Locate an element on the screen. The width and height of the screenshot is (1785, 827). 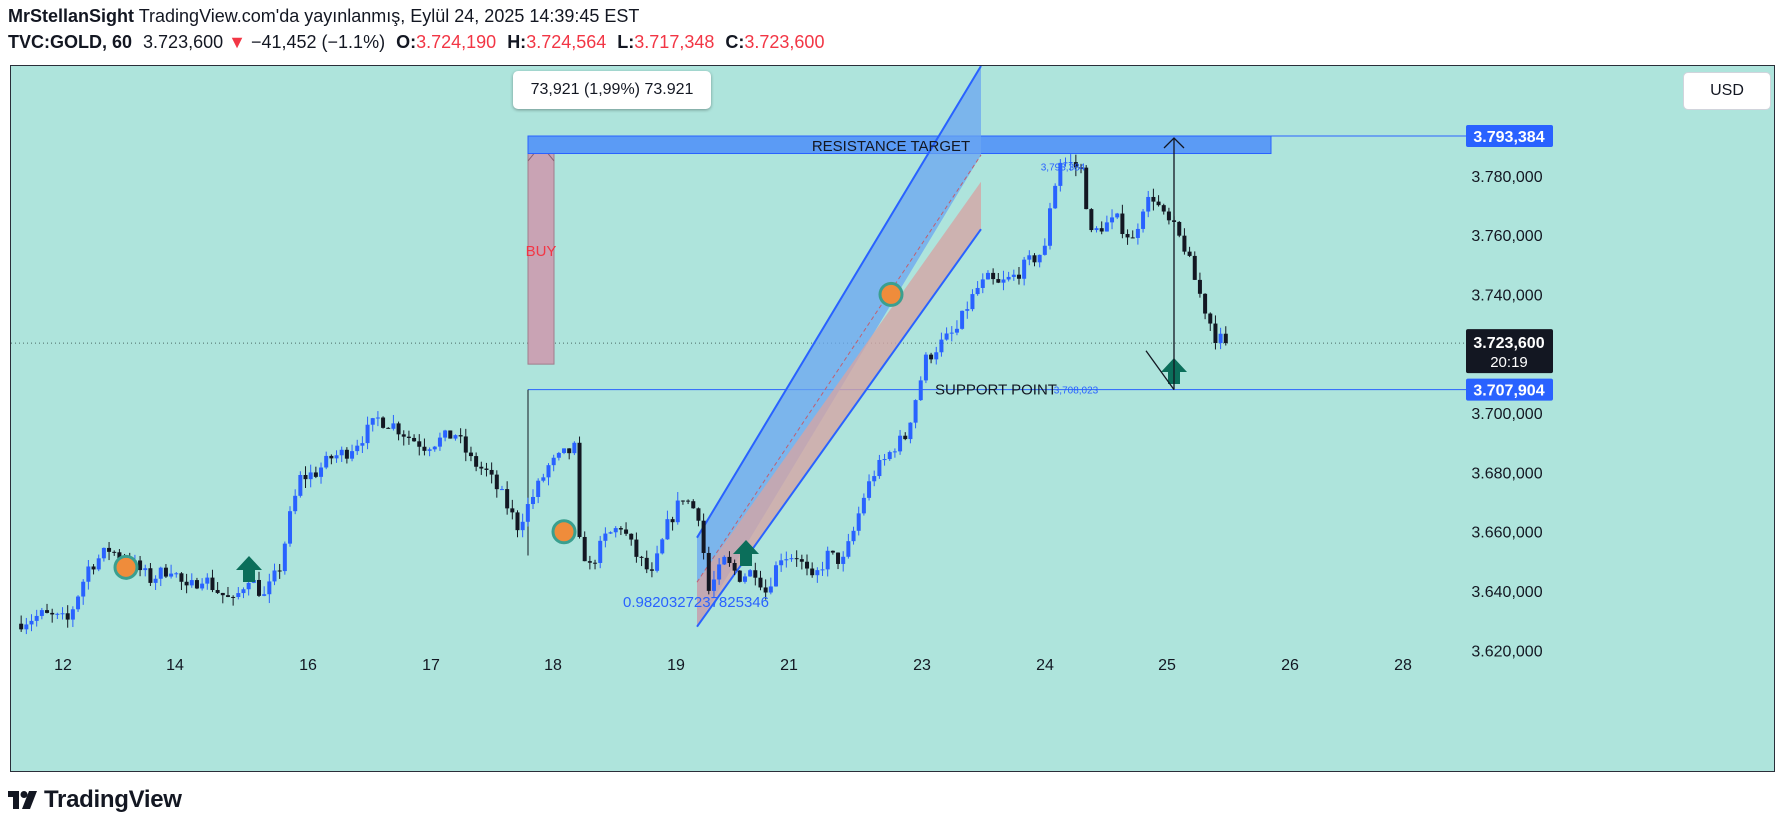
open-value: 3.724,190 is located at coordinates (456, 42).